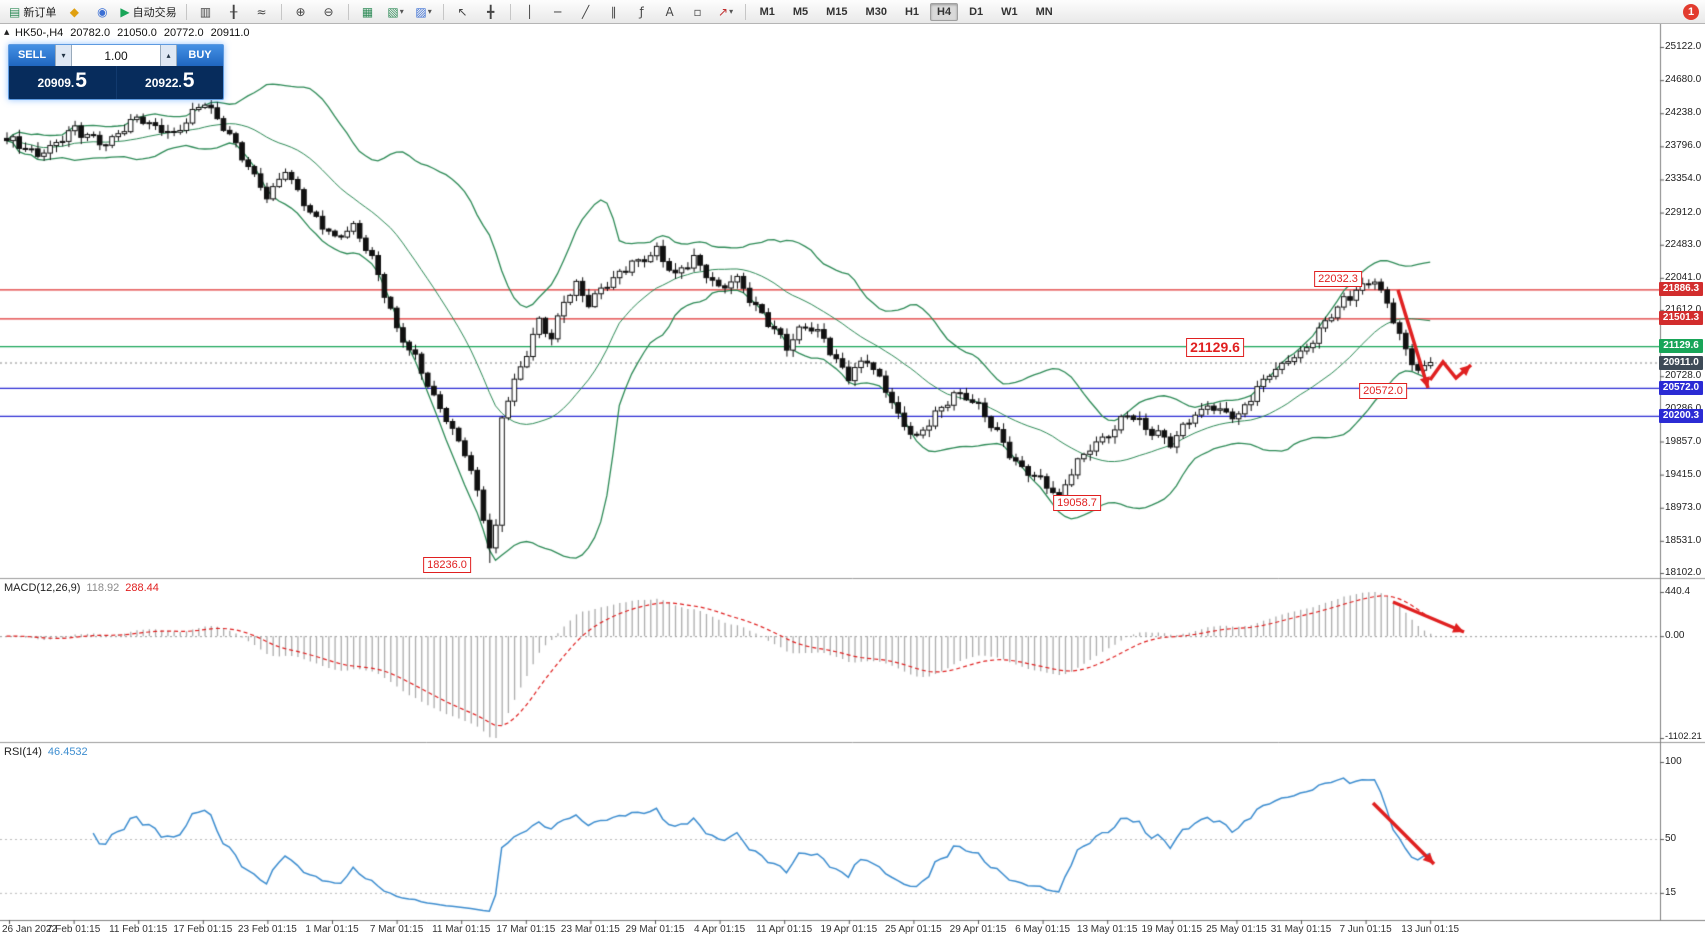 The width and height of the screenshot is (1705, 944). What do you see at coordinates (800, 11) in the screenshot?
I see `timeframe-button-M5: M5` at bounding box center [800, 11].